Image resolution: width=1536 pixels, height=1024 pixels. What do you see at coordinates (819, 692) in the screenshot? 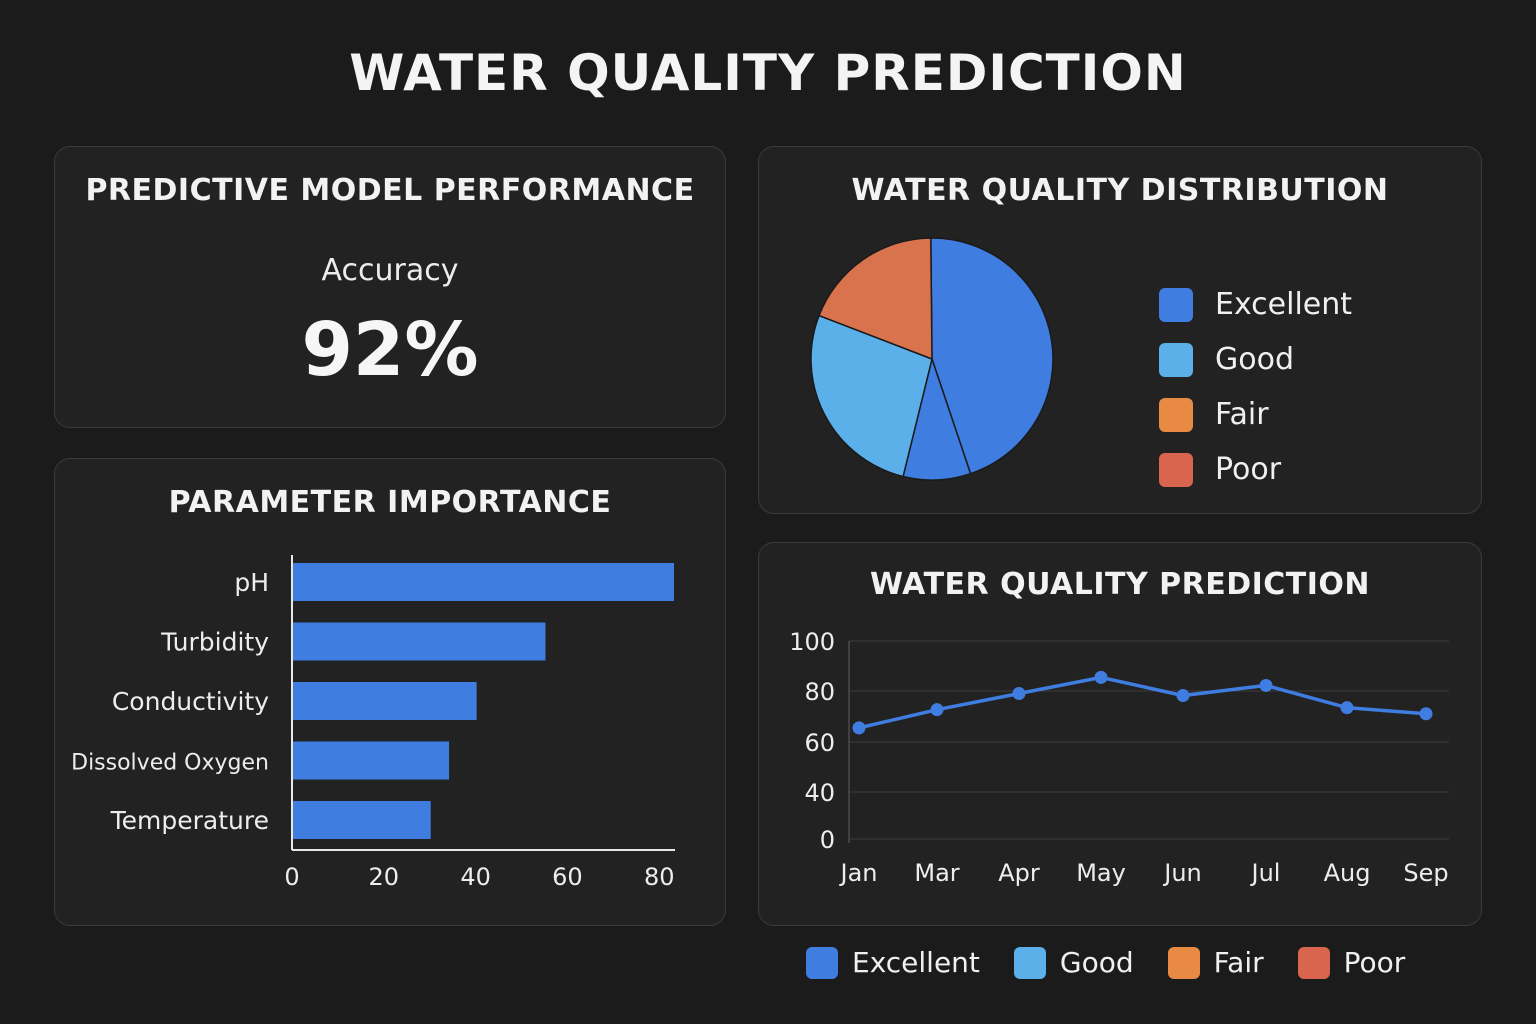
I see `y-tick-label: 80` at bounding box center [819, 692].